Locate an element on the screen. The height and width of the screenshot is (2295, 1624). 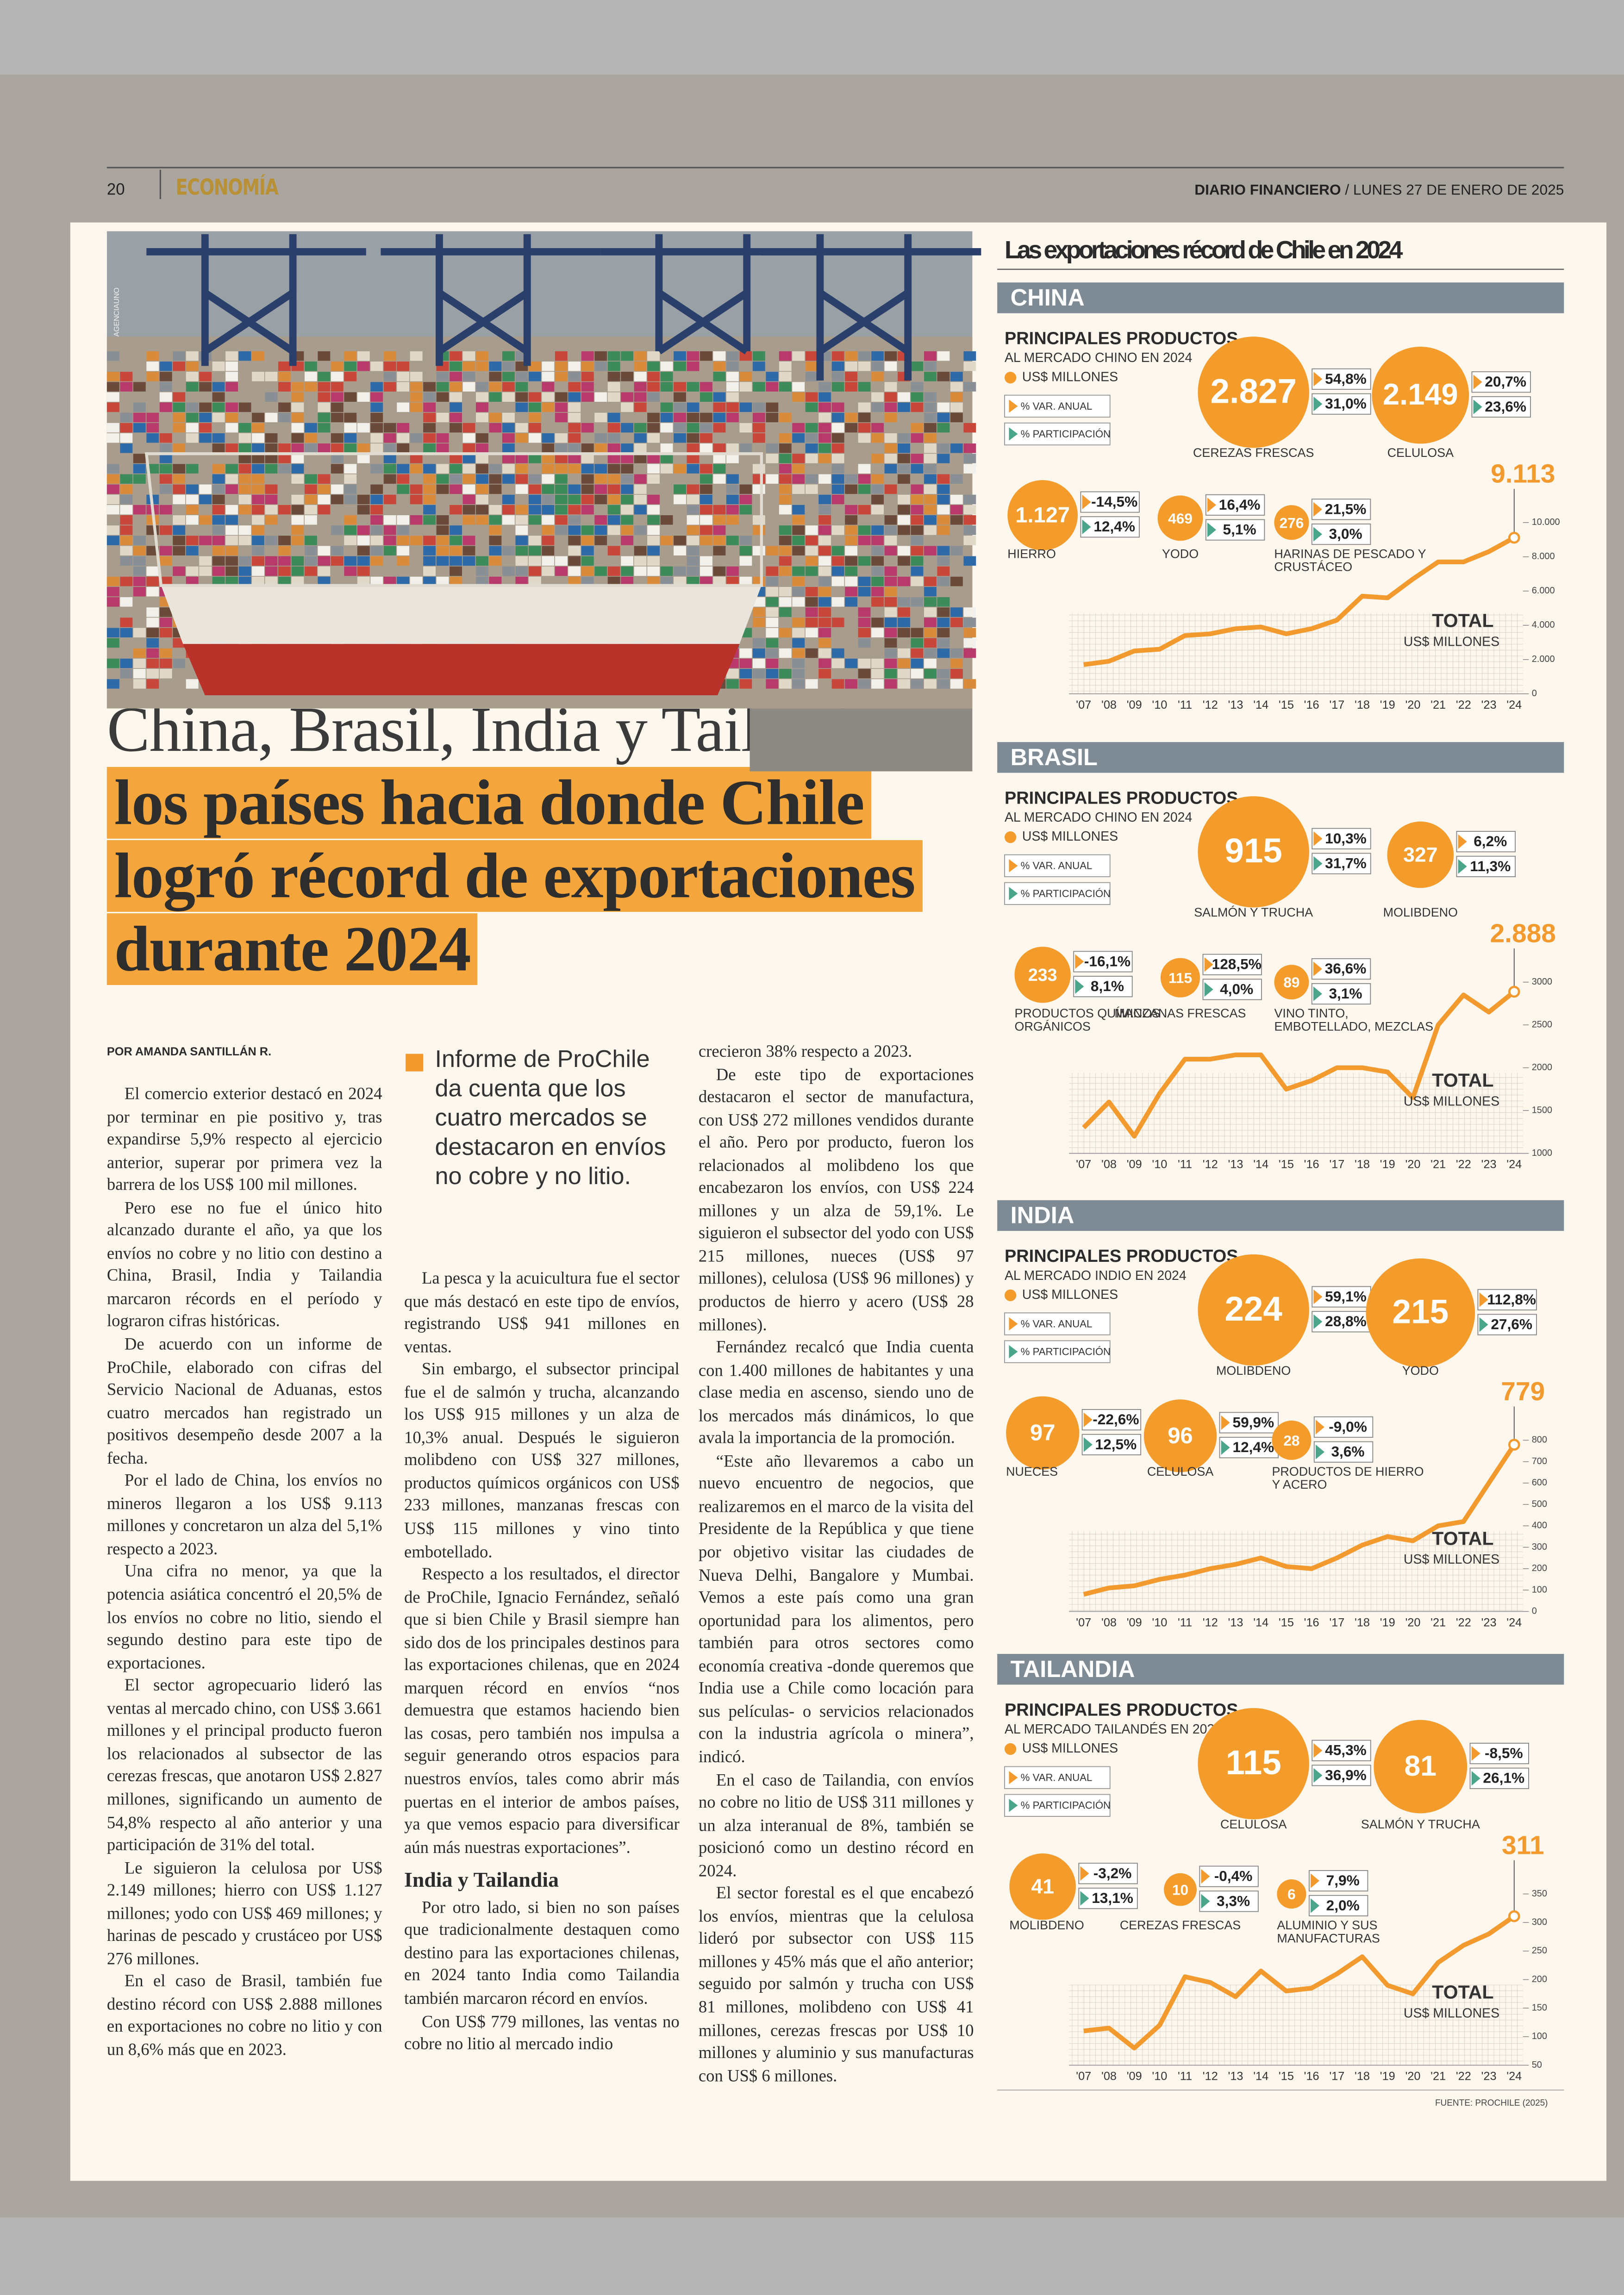
product-value: 41 is located at coordinates (1042, 1887).